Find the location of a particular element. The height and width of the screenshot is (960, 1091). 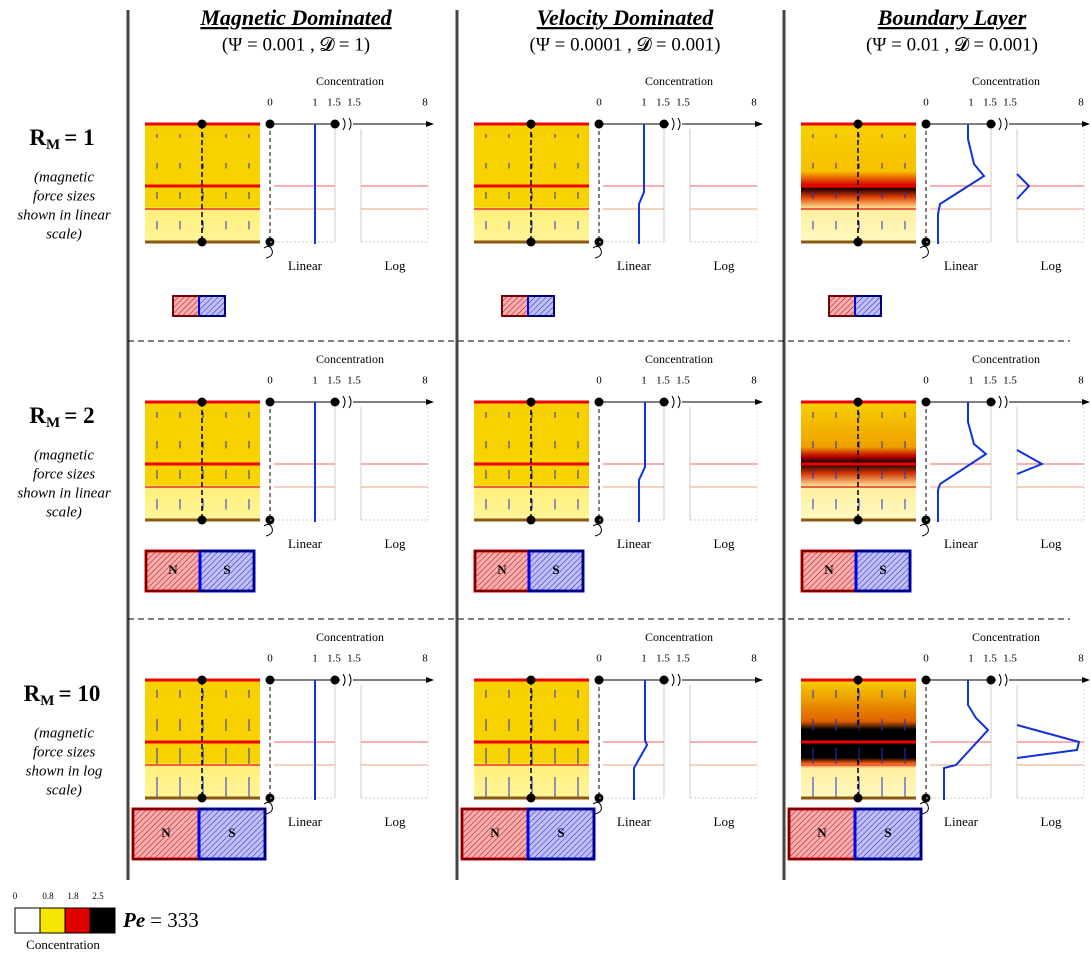

axis-tick-label: 1 is located at coordinates (971, 659).